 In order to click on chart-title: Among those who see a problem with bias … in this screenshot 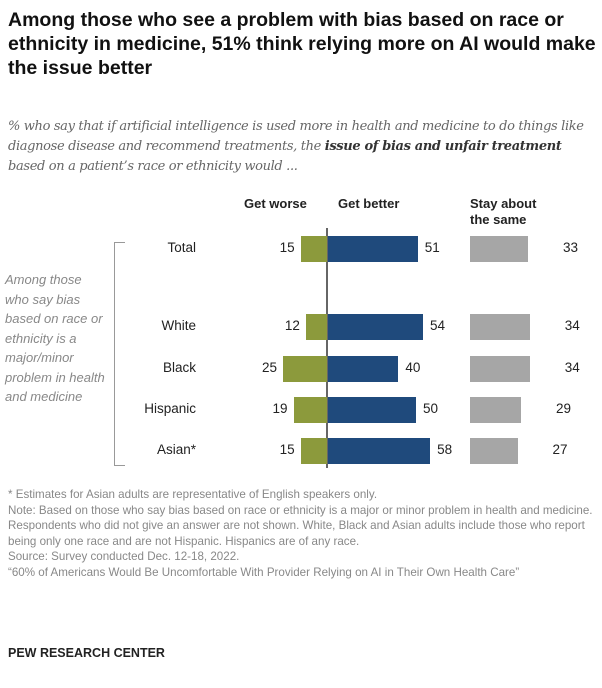, I will do `click(302, 44)`.